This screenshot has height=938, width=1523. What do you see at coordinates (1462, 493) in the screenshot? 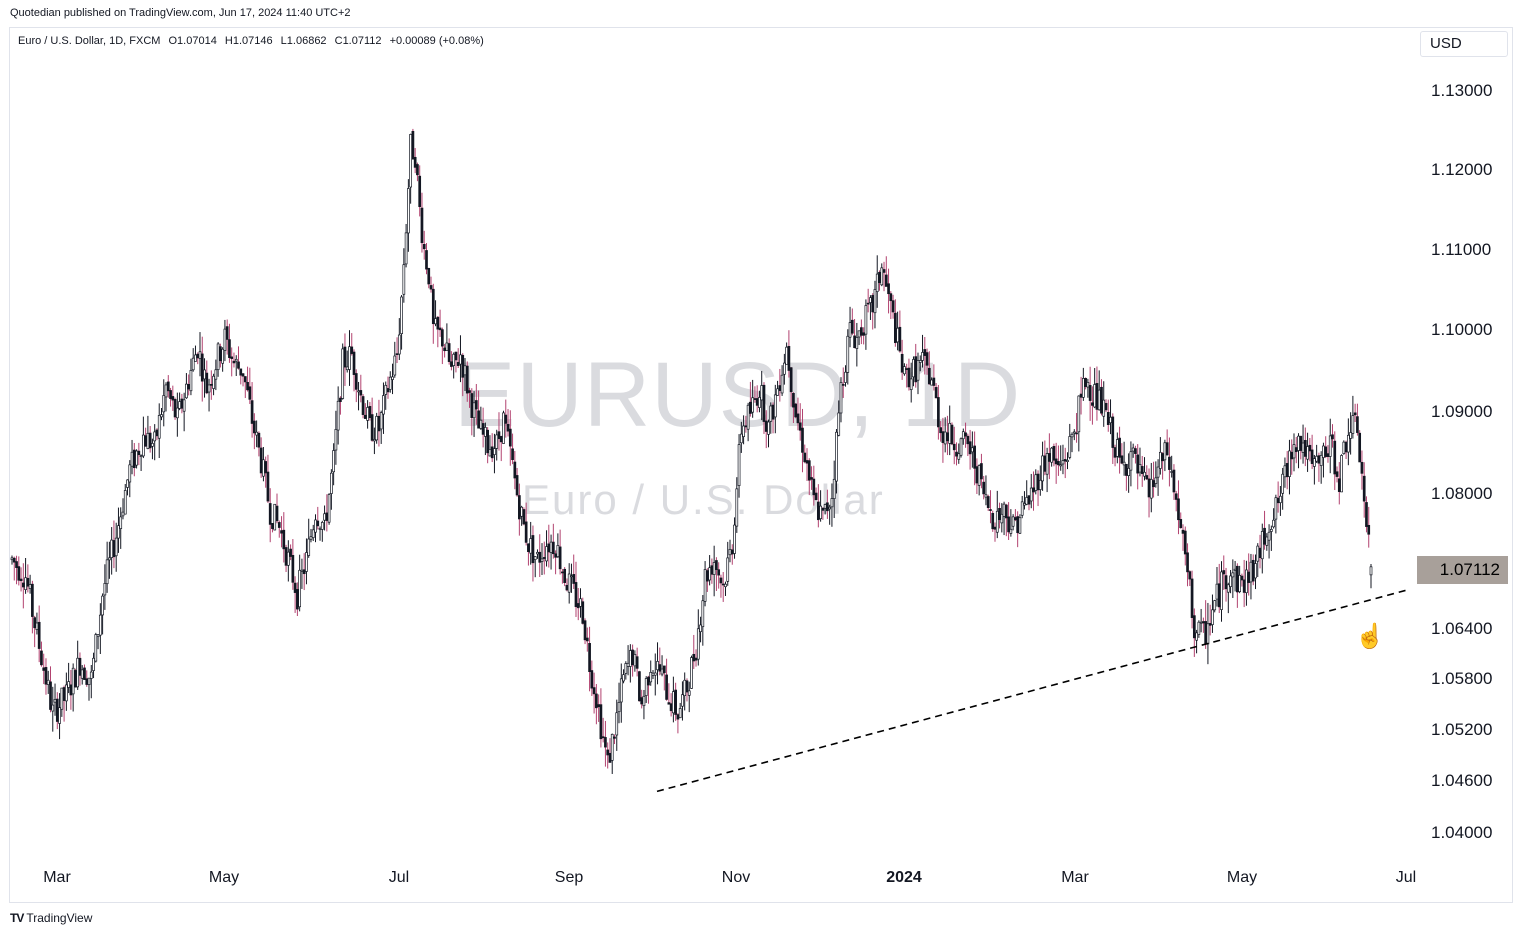
I see `price-tick-label: 1.08000` at bounding box center [1462, 493].